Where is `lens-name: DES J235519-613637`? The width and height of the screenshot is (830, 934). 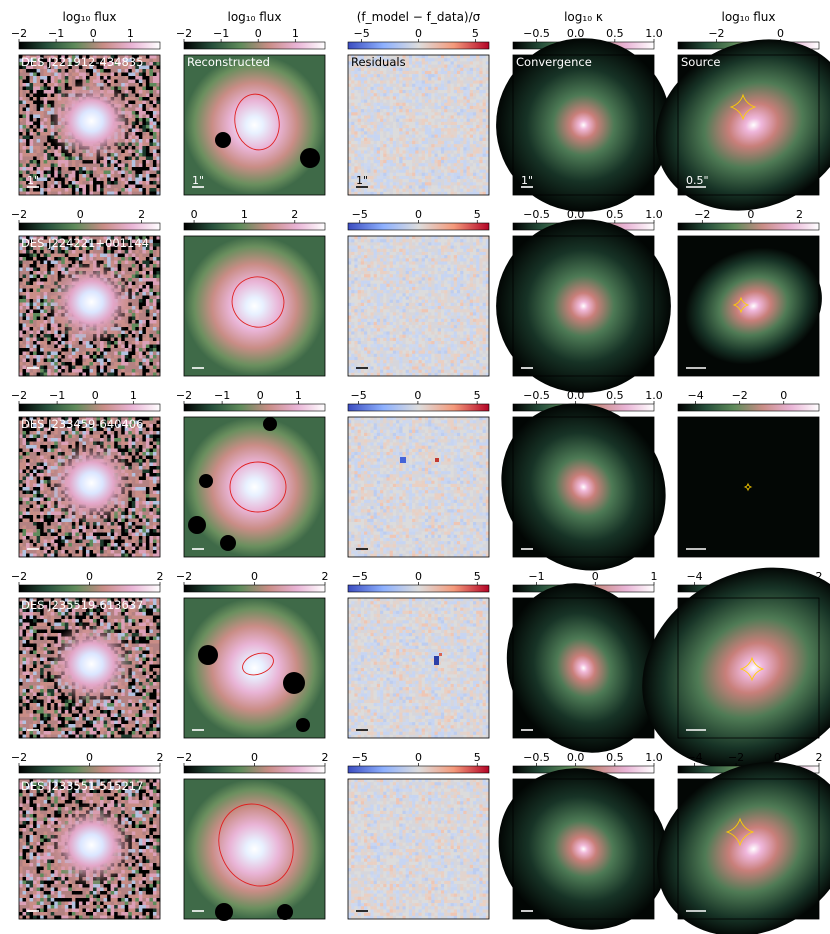
lens-name: DES J235519-613637 is located at coordinates (82, 605).